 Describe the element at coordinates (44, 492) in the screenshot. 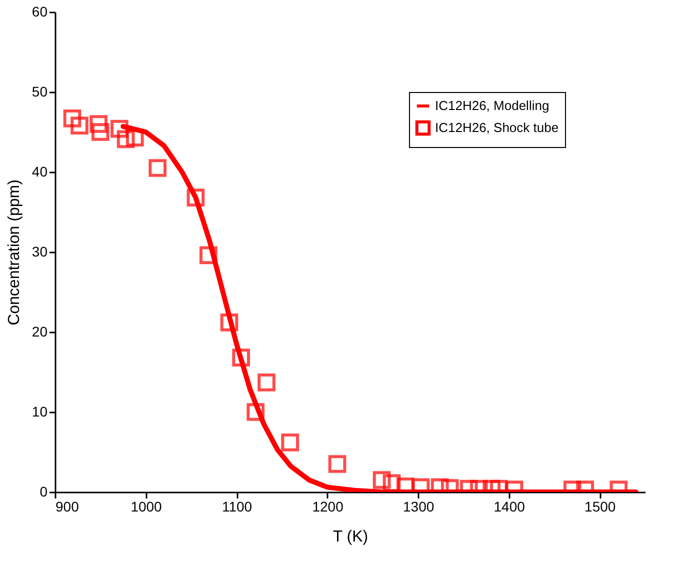

I see `y-tick-label: 0` at that location.